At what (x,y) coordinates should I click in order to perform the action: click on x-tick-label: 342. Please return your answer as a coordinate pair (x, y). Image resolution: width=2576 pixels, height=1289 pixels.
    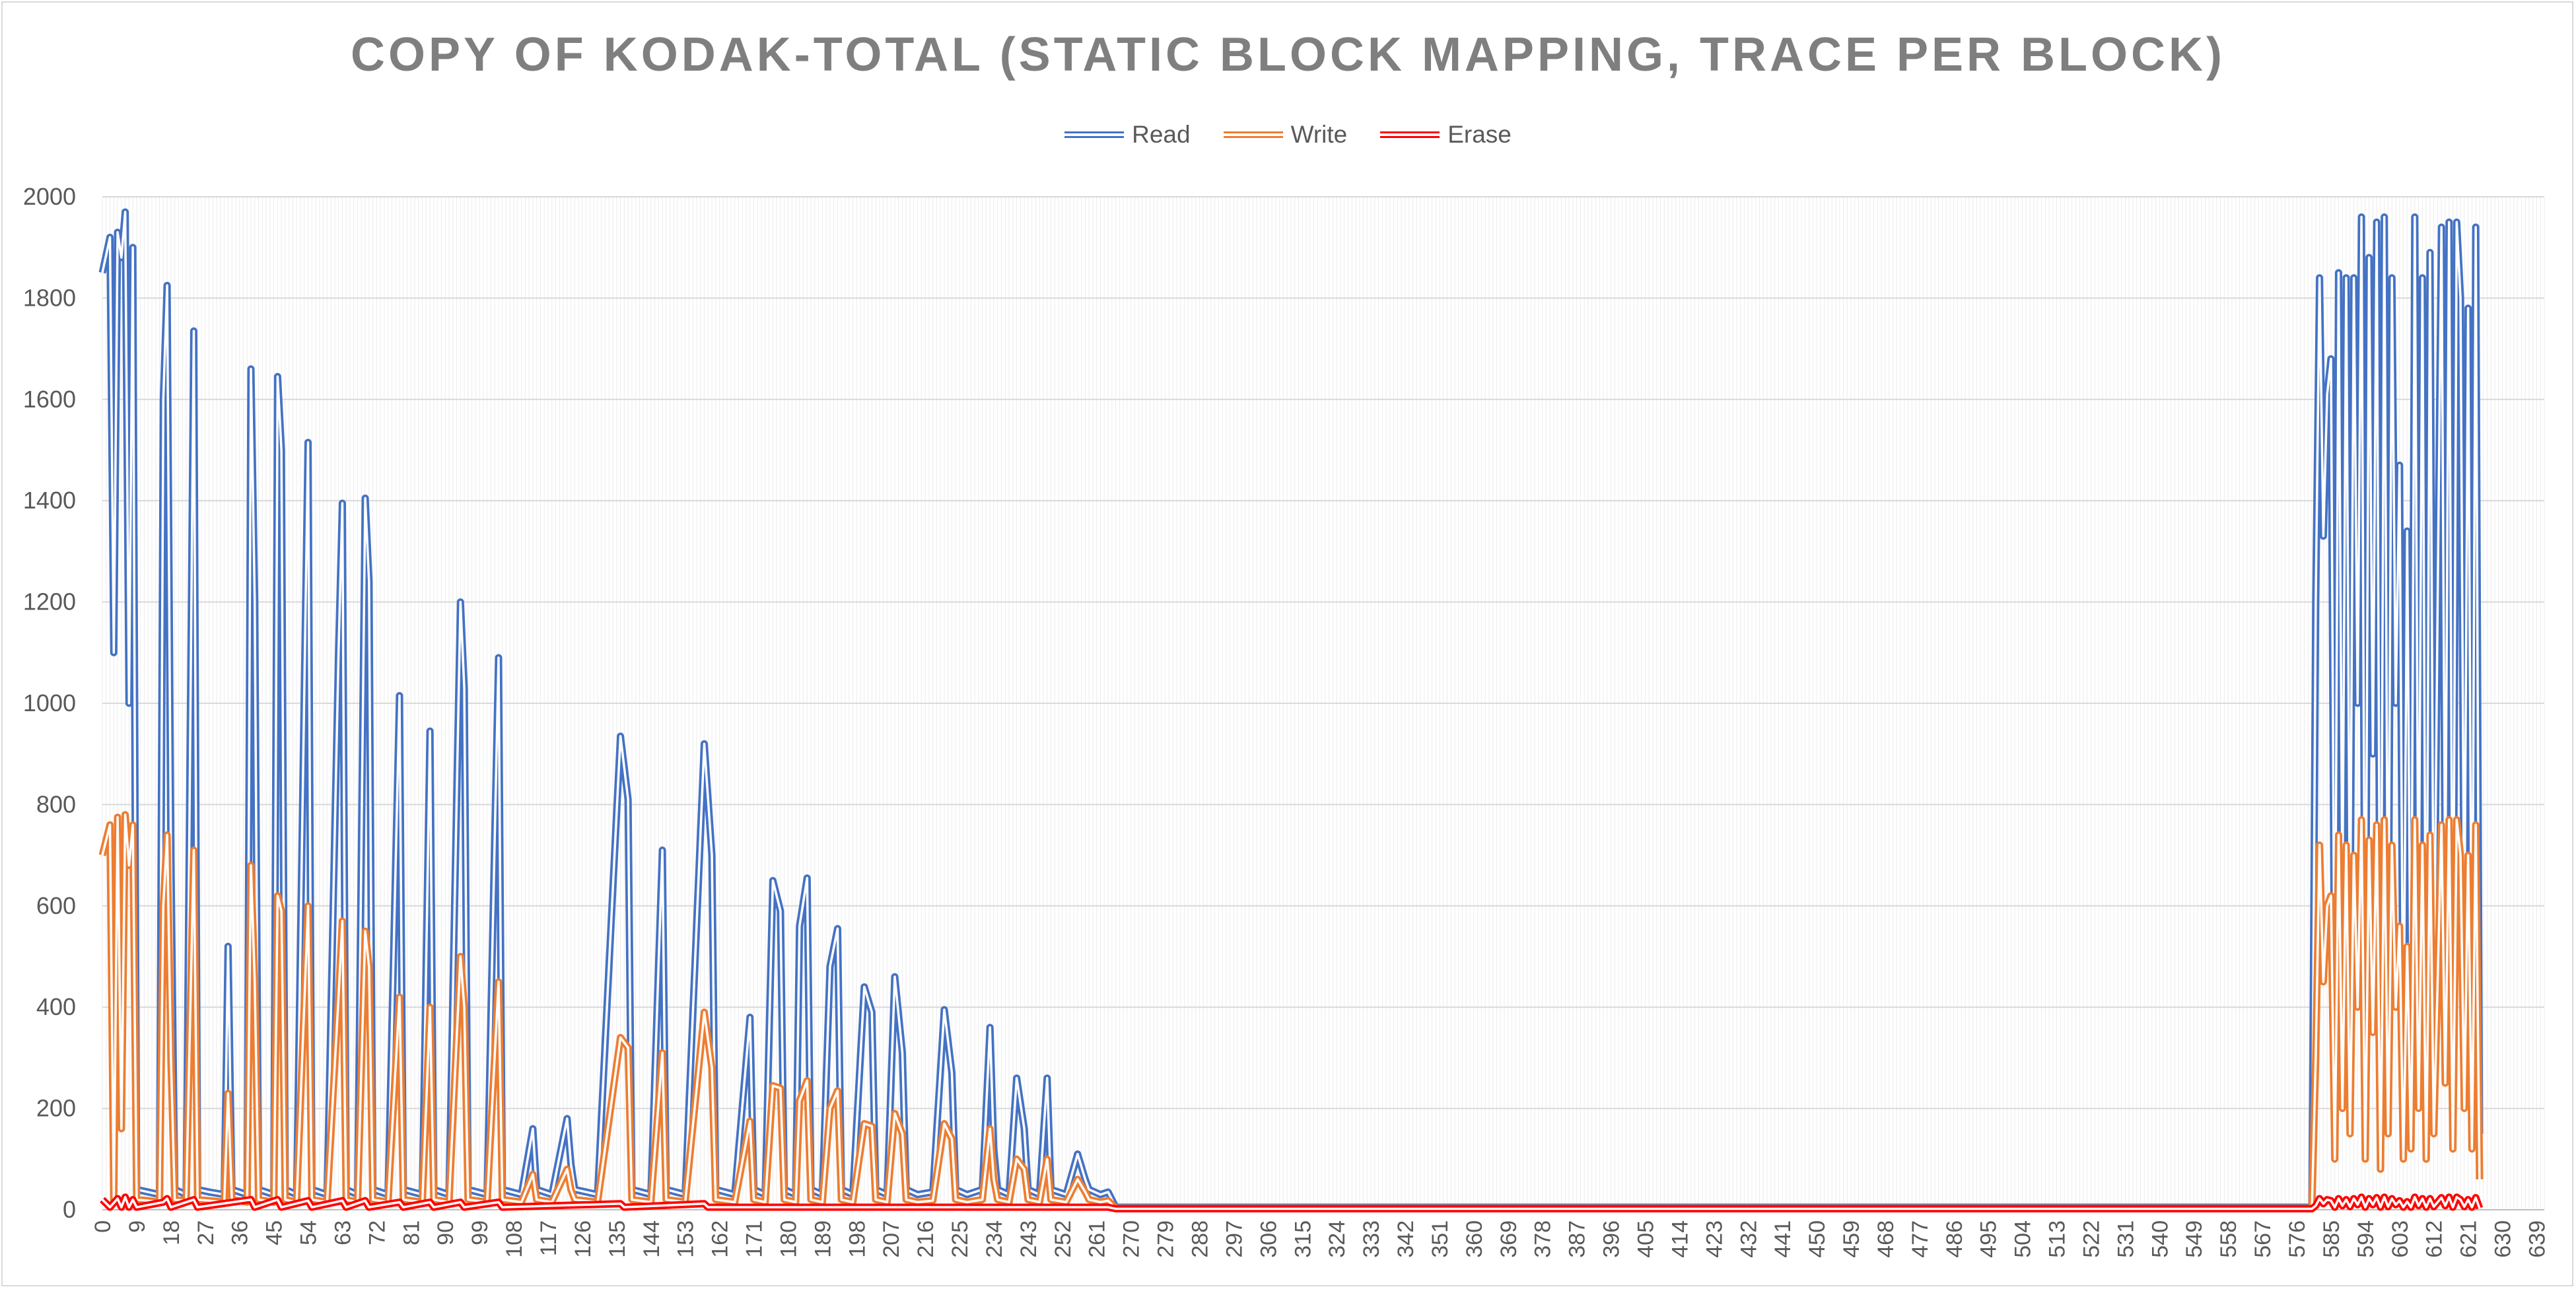
    Looking at the image, I should click on (1405, 1239).